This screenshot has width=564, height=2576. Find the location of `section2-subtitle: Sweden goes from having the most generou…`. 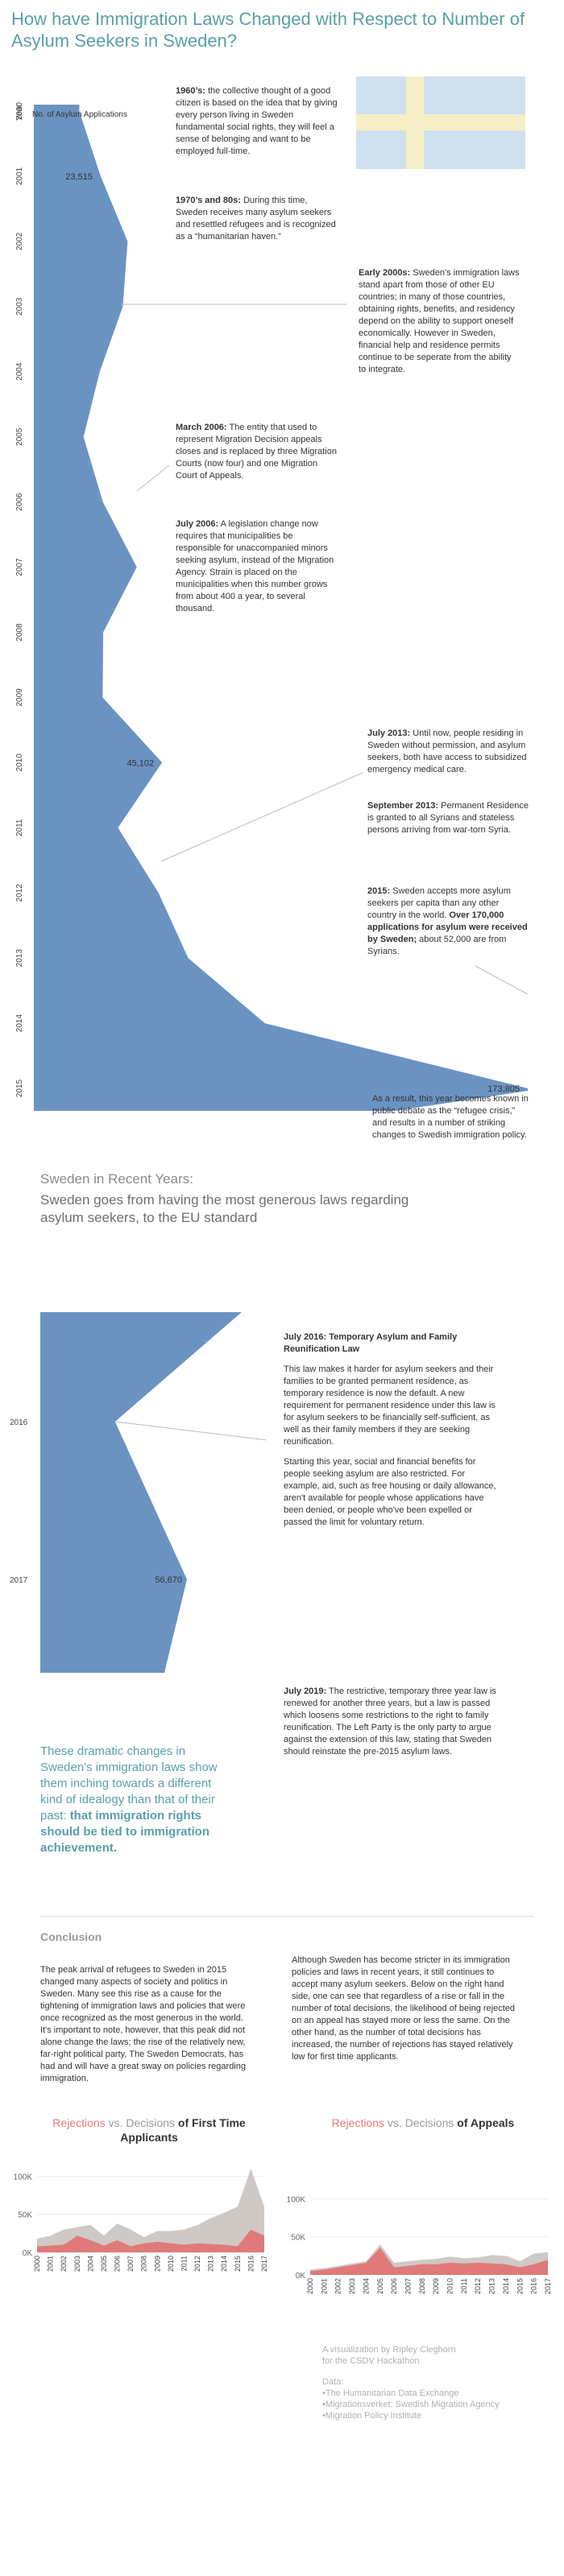

section2-subtitle: Sweden goes from having the most generou… is located at coordinates (224, 1208).